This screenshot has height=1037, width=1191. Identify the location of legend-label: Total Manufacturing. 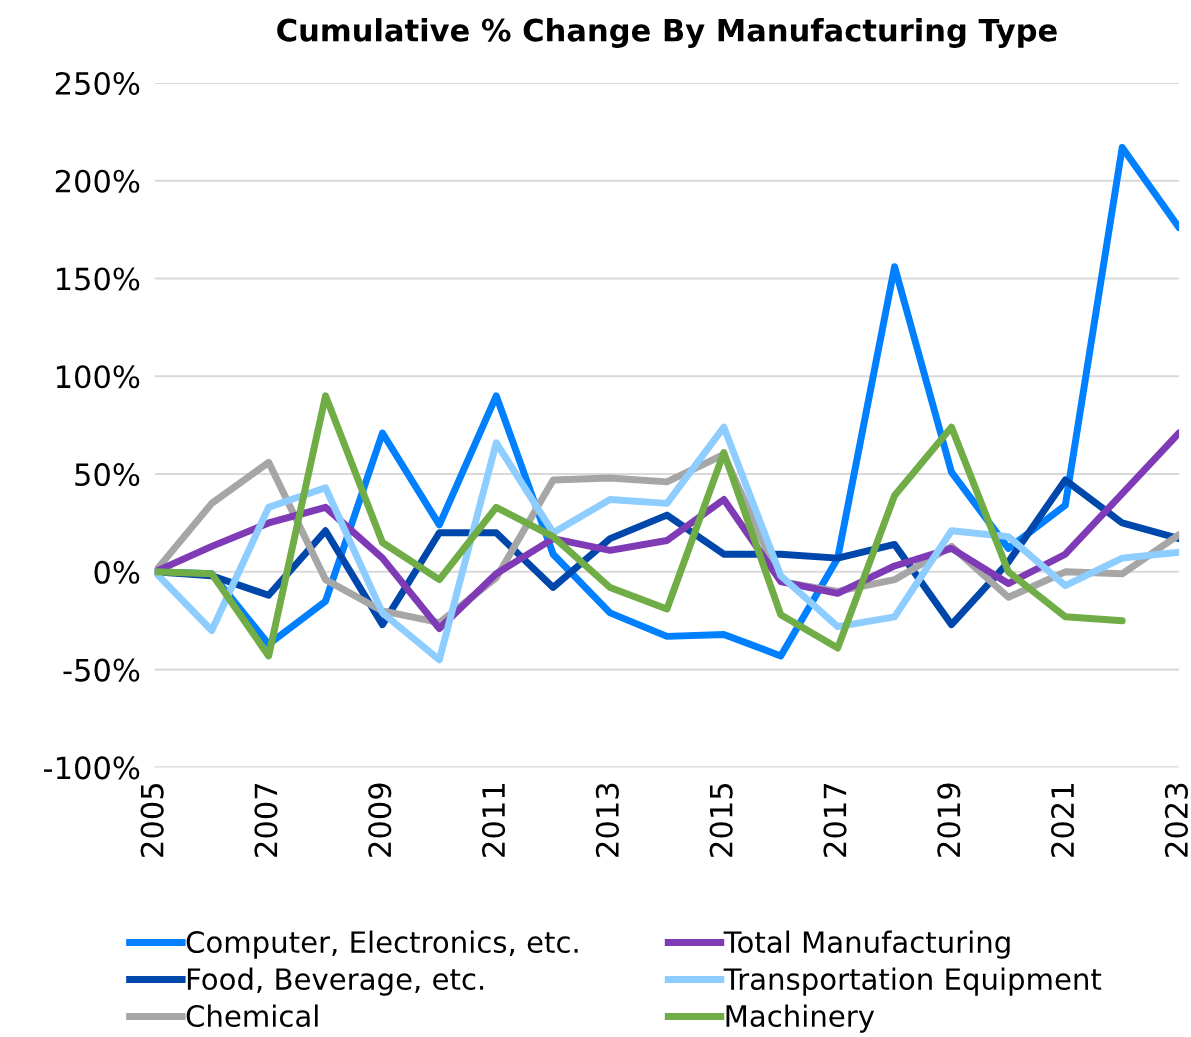
(866, 944).